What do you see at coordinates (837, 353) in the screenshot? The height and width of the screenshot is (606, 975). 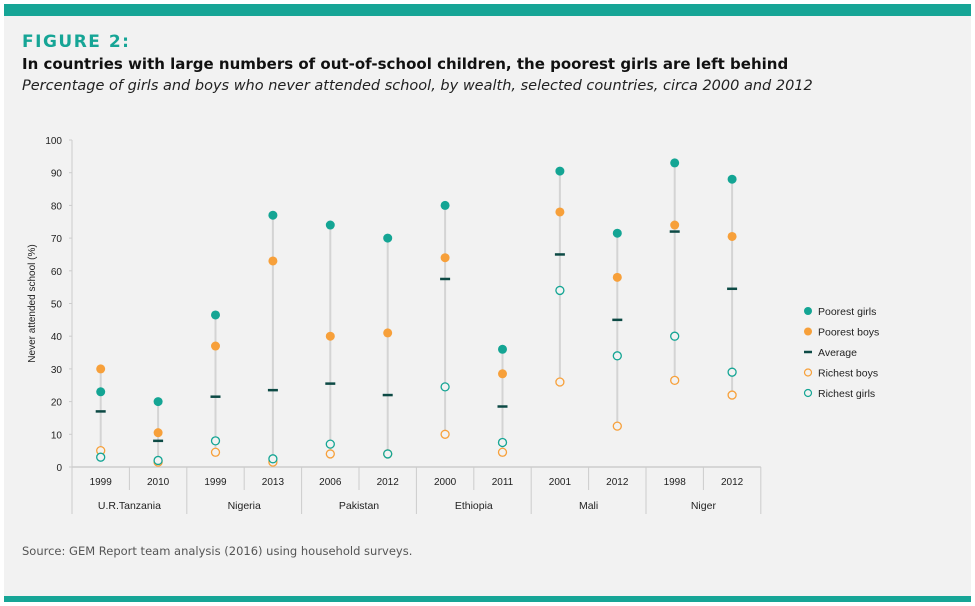 I see `legend-label: Average` at bounding box center [837, 353].